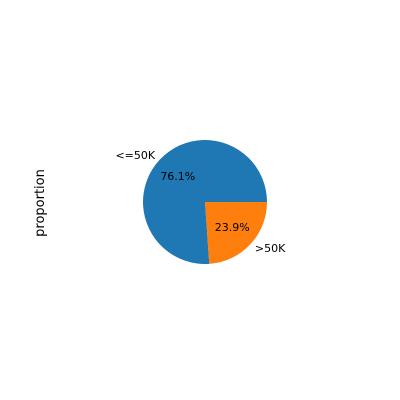 The width and height of the screenshot is (400, 400). I want to click on pie-labels: 76.1% <=50K 23.9% >50K, so click(200, 202).